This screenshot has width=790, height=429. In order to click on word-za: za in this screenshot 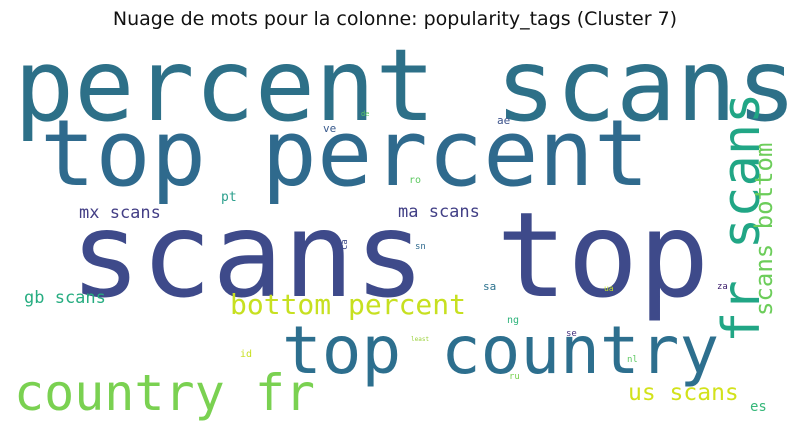, I will do `click(722, 287)`.